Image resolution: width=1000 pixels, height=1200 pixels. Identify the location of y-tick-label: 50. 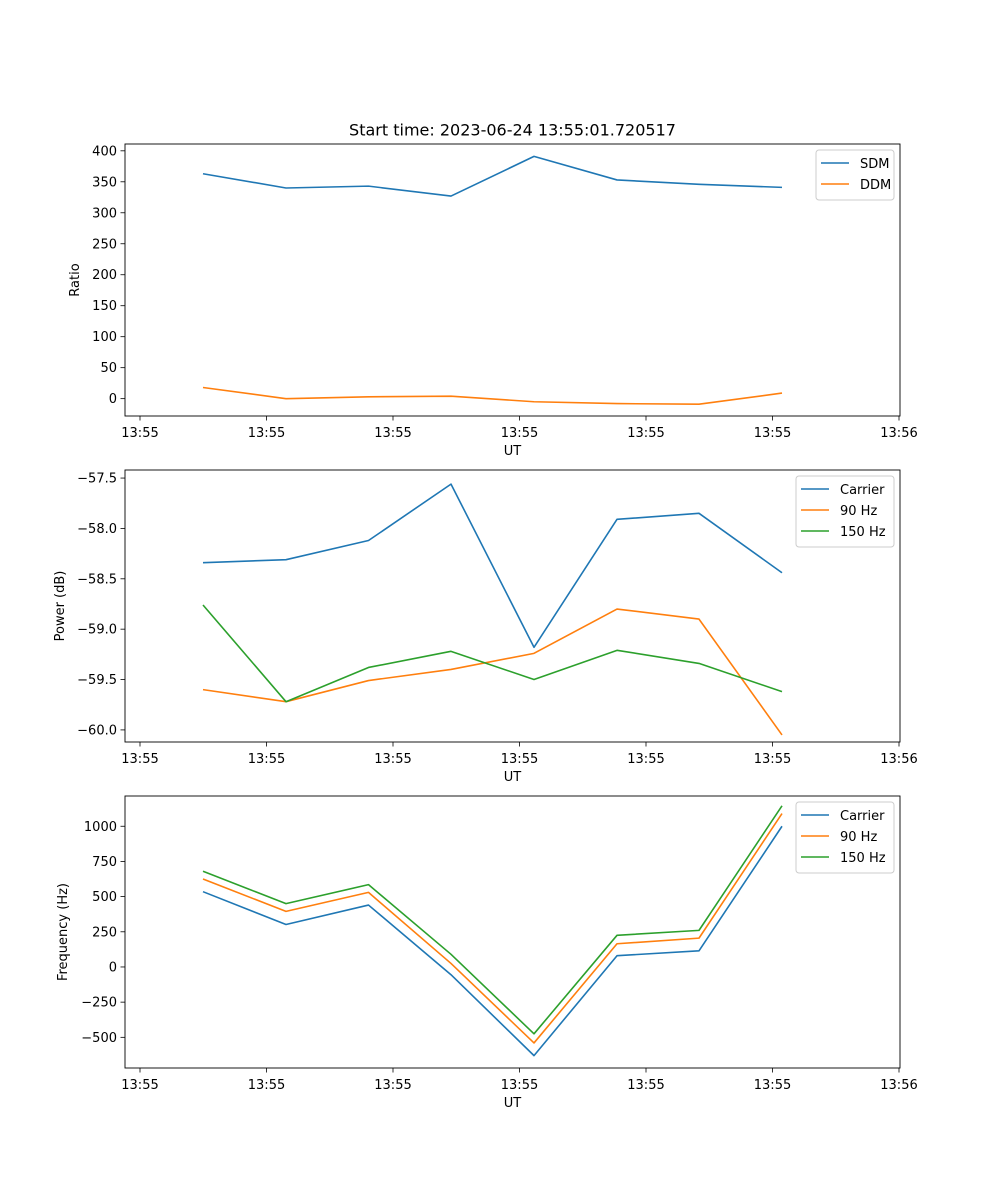
(108, 368).